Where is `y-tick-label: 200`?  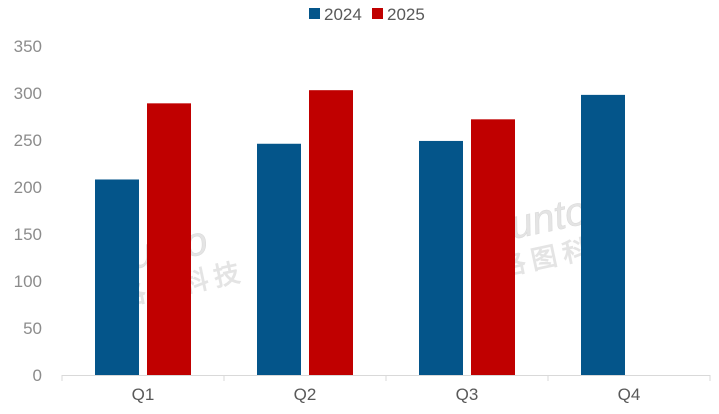
y-tick-label: 200 is located at coordinates (28, 187).